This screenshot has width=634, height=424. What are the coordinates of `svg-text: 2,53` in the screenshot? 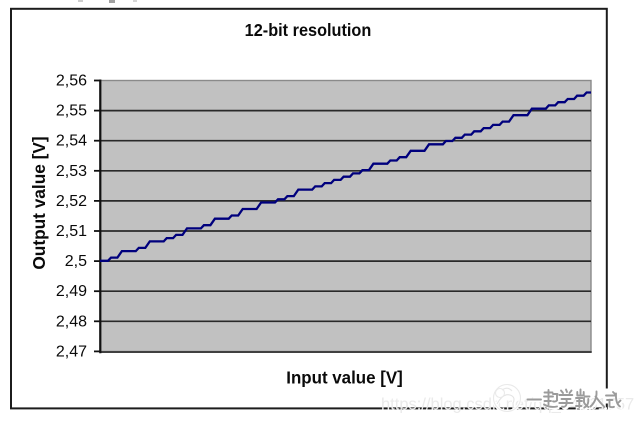 It's located at (71, 171).